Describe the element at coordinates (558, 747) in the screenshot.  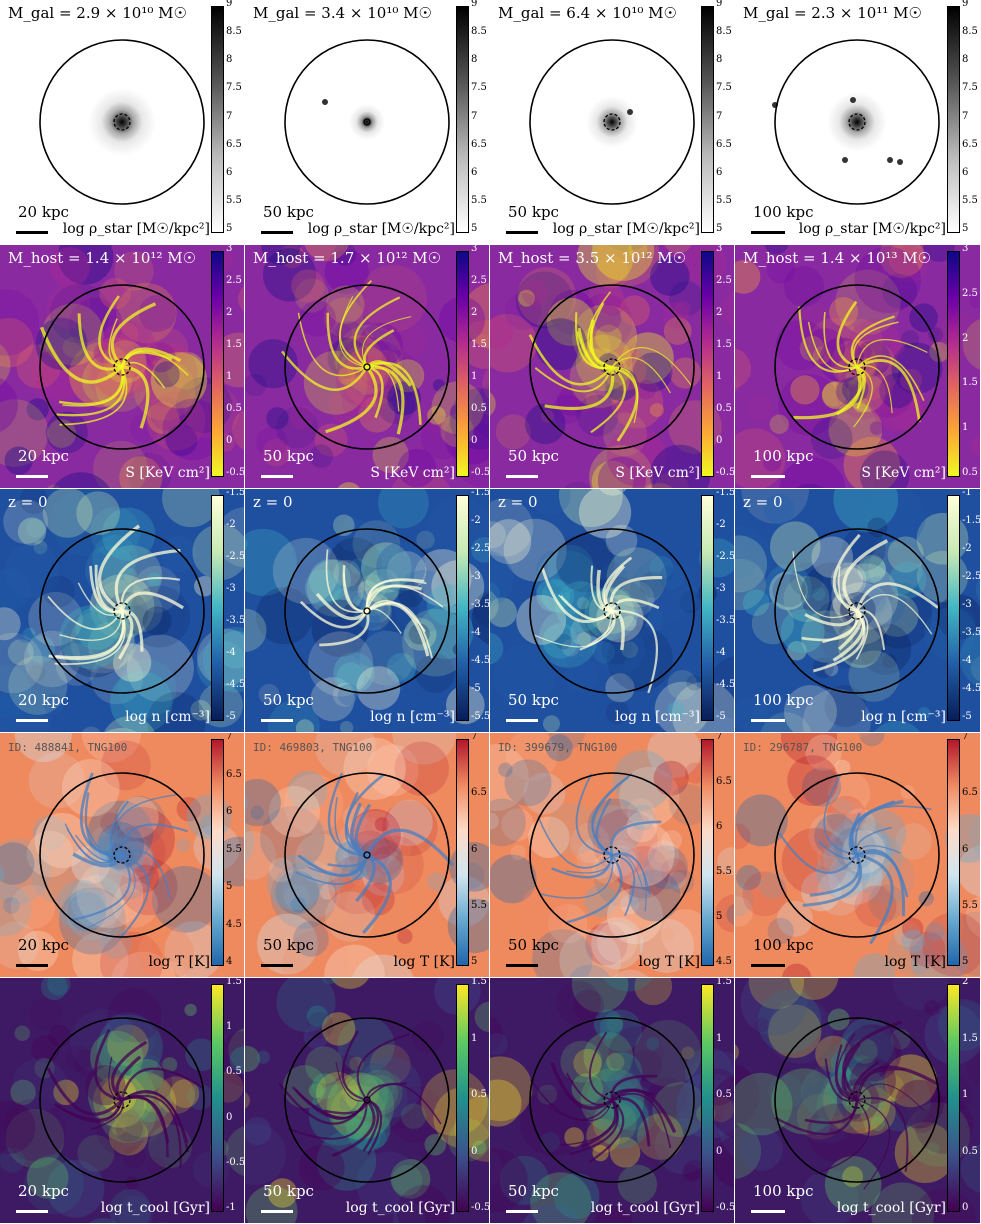
I see `panel-title-id: ID: 399679, TNG100` at that location.